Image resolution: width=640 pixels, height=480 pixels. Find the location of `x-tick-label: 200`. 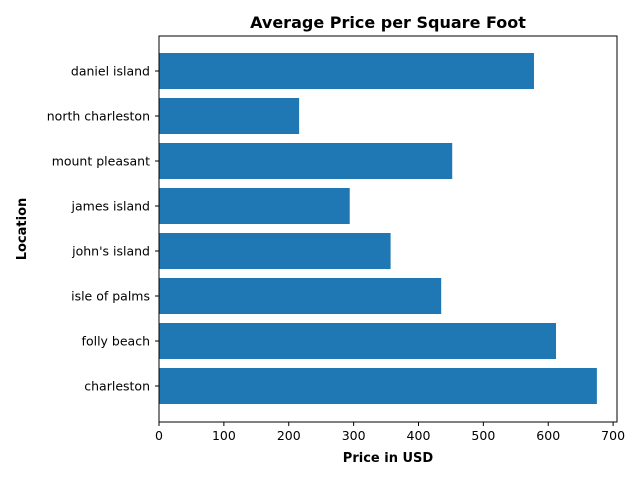

x-tick-label: 200 is located at coordinates (289, 435).